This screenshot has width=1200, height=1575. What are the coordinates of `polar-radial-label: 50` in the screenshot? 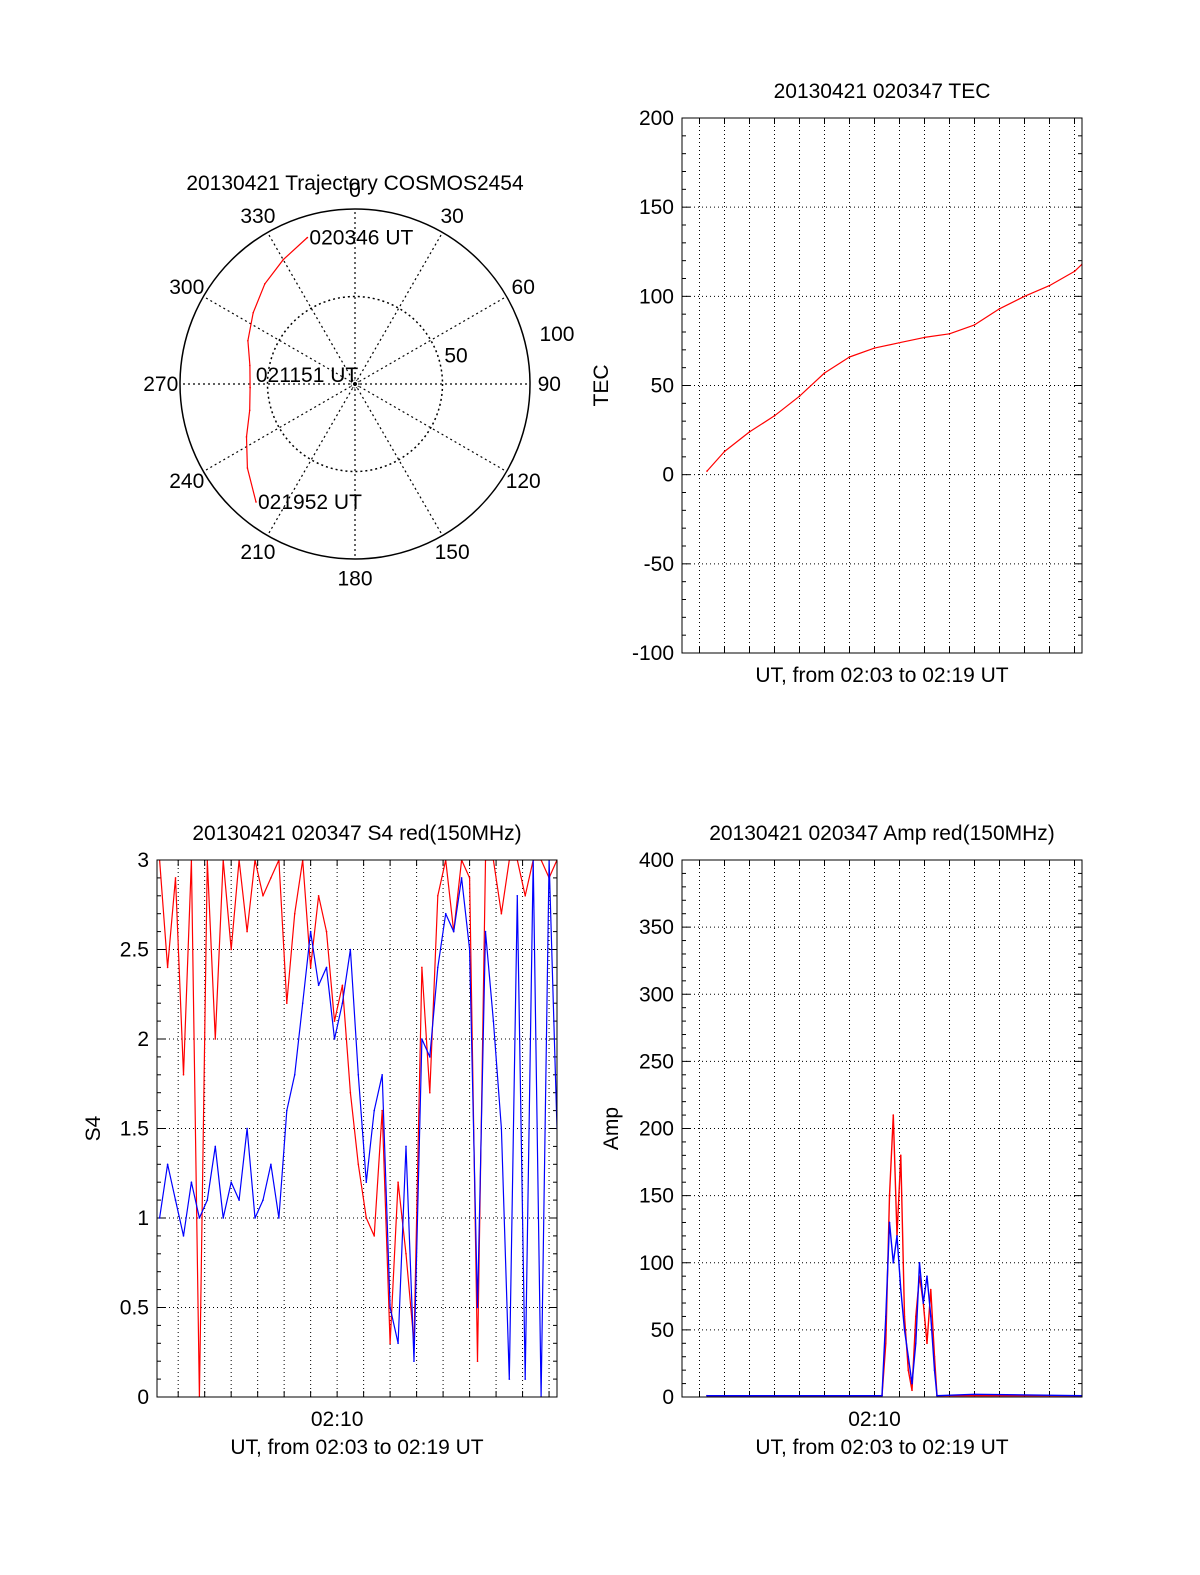 It's located at (455, 356).